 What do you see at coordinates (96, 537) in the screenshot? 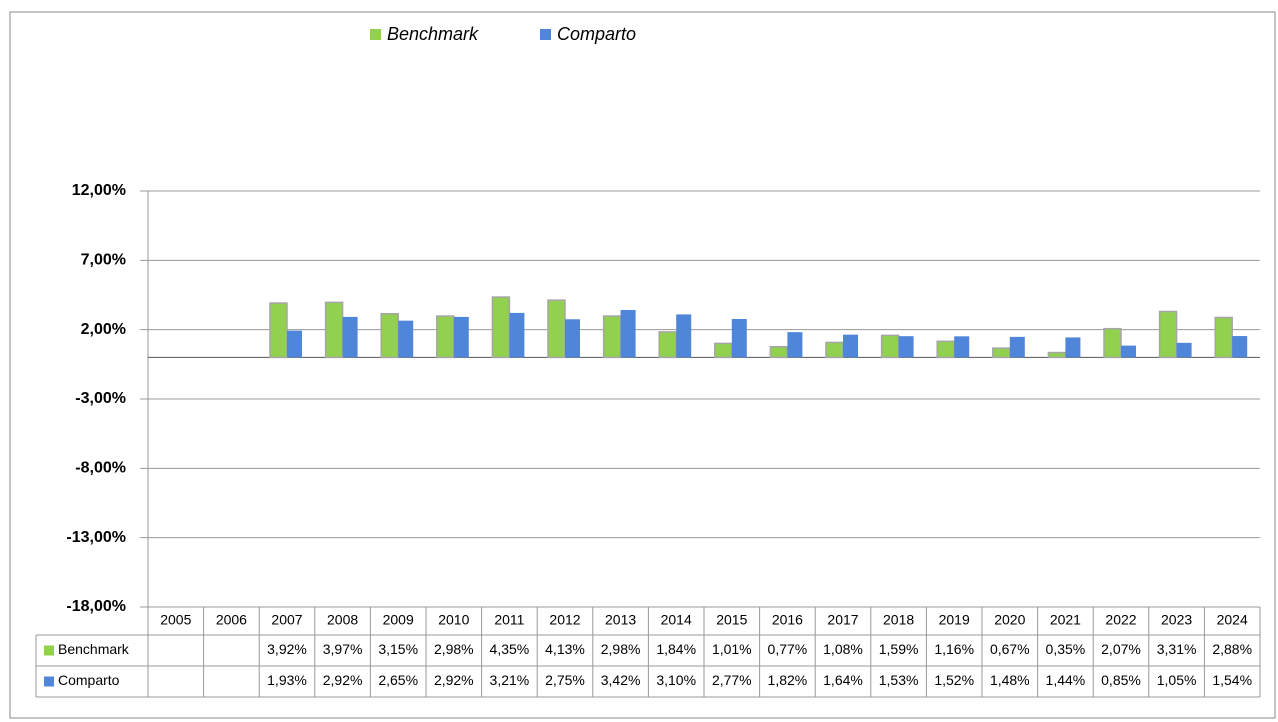
I see `y-tick-label: -13,00%` at bounding box center [96, 537].